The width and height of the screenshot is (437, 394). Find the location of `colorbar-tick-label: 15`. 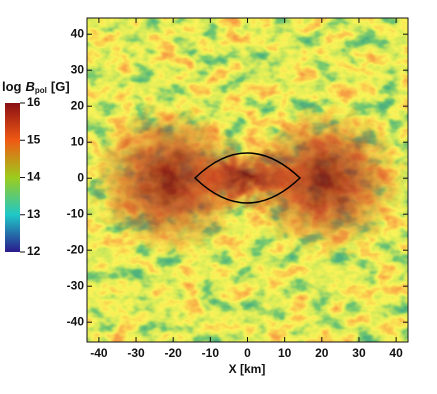

colorbar-tick-label: 15 is located at coordinates (34, 139).